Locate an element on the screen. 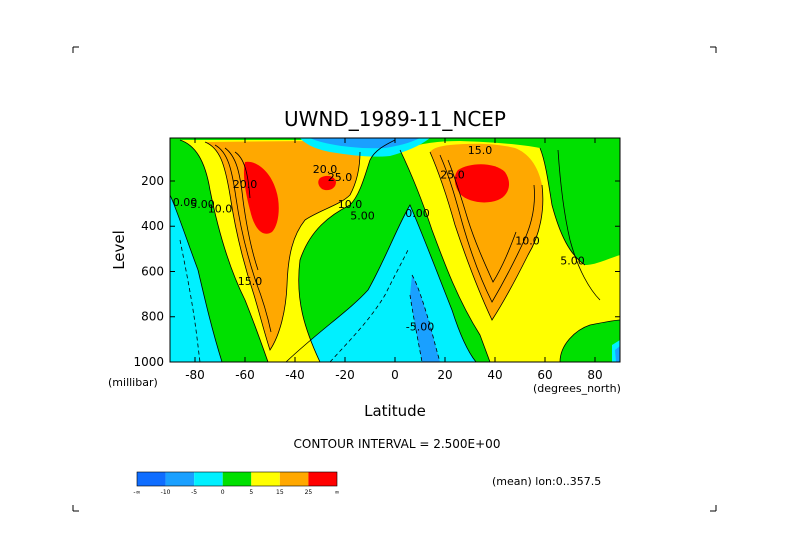 The height and width of the screenshot is (558, 789). contour-label: -5.00 is located at coordinates (420, 326).